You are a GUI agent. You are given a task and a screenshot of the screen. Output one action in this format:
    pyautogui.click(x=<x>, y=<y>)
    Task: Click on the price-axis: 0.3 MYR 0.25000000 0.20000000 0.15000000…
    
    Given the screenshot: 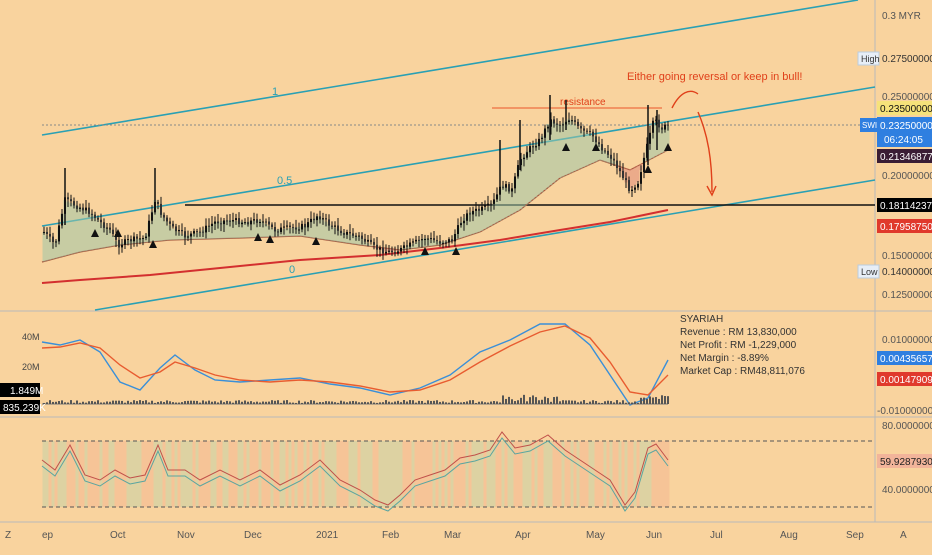 What is the action you would take?
    pyautogui.click(x=894, y=253)
    